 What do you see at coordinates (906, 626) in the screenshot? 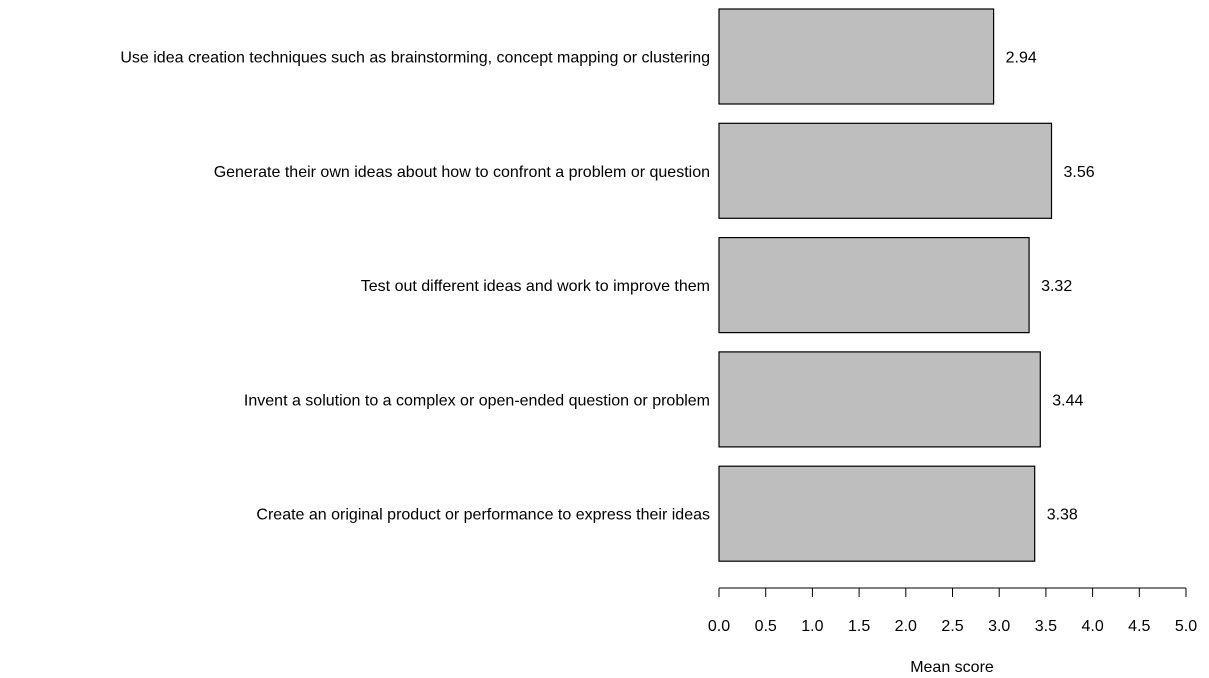
I see `x-tick-label: 2.0` at bounding box center [906, 626].